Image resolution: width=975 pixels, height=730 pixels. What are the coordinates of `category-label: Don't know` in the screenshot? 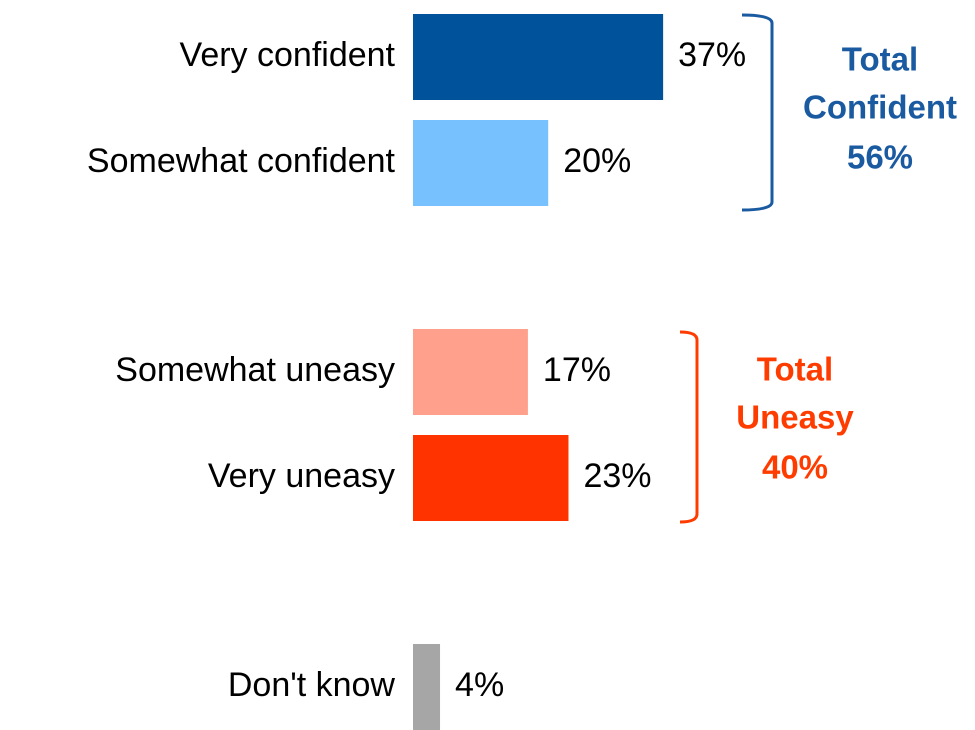 It's located at (312, 685).